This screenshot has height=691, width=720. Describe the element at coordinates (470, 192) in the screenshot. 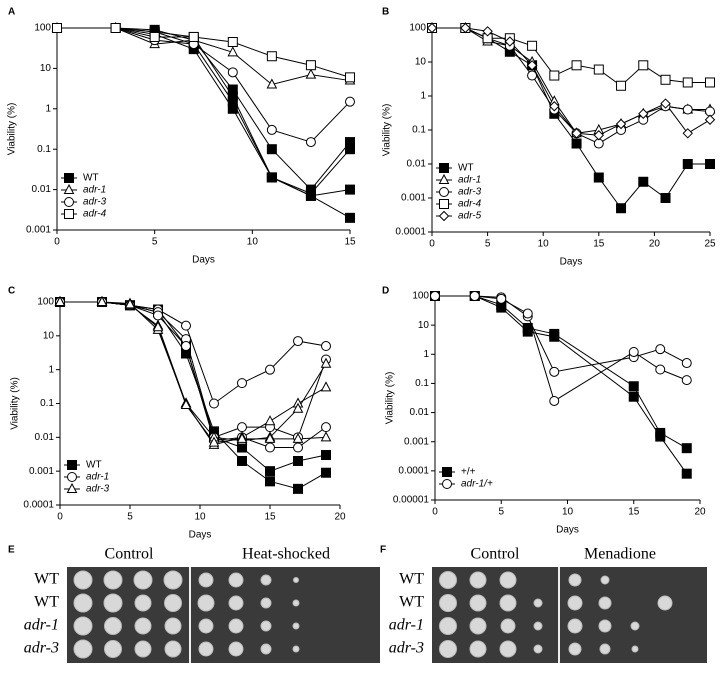

I see `legend-label: adr-3` at that location.